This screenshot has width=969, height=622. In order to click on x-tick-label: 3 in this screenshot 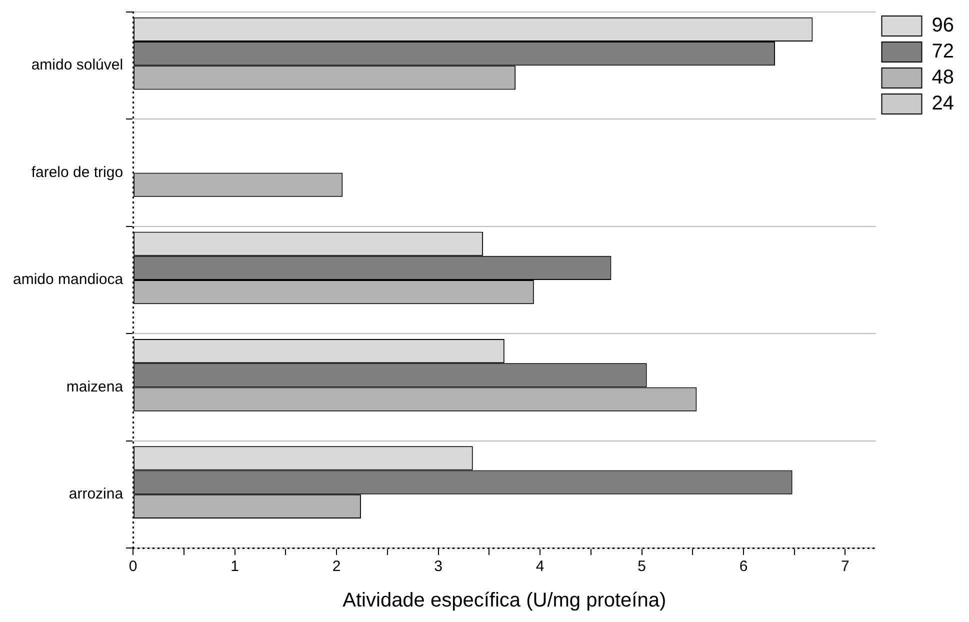, I will do `click(438, 567)`.